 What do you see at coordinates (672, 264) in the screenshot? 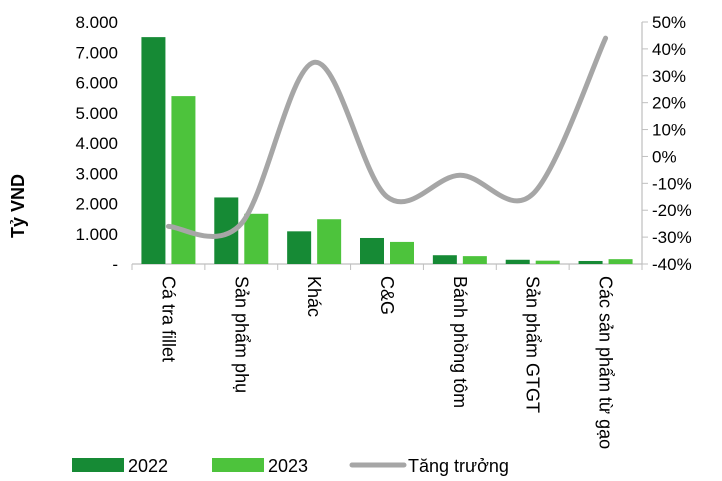
I see `right-axis-tick-label: -40%` at bounding box center [672, 264].